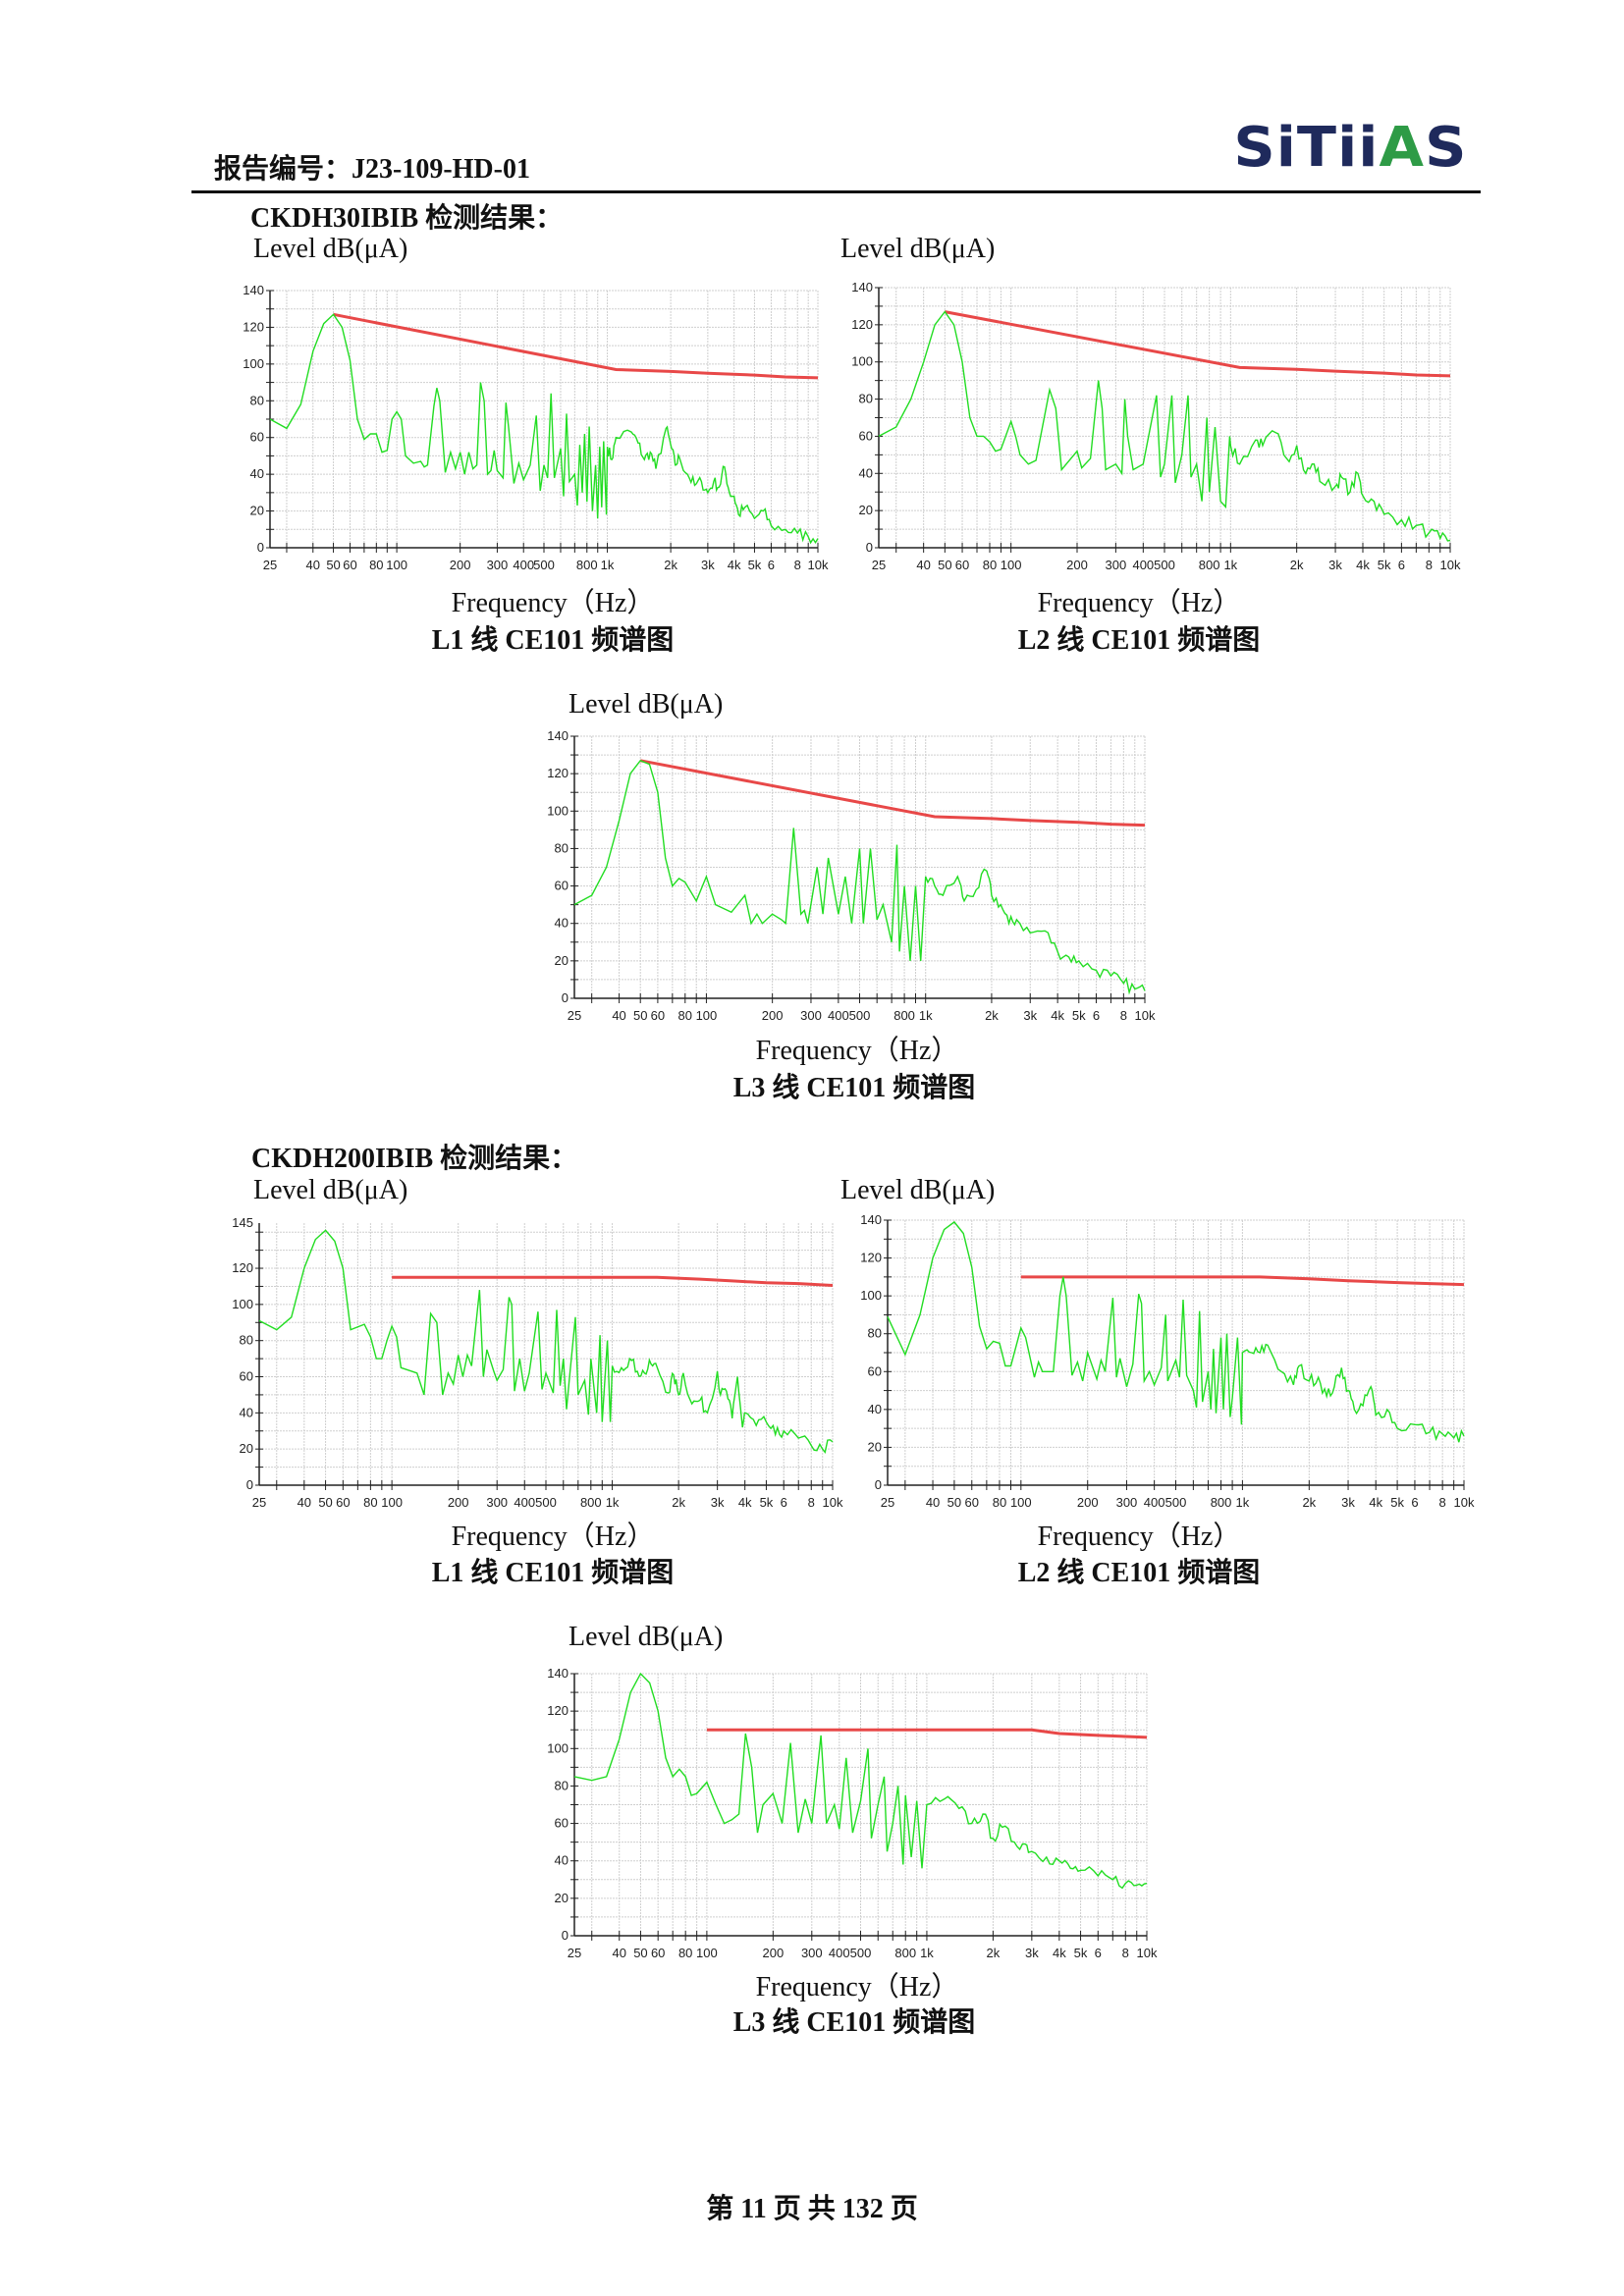  Describe the element at coordinates (407, 218) in the screenshot. I see `section-title-ckdh30: CKDH30IBIB 检测结果：` at that location.